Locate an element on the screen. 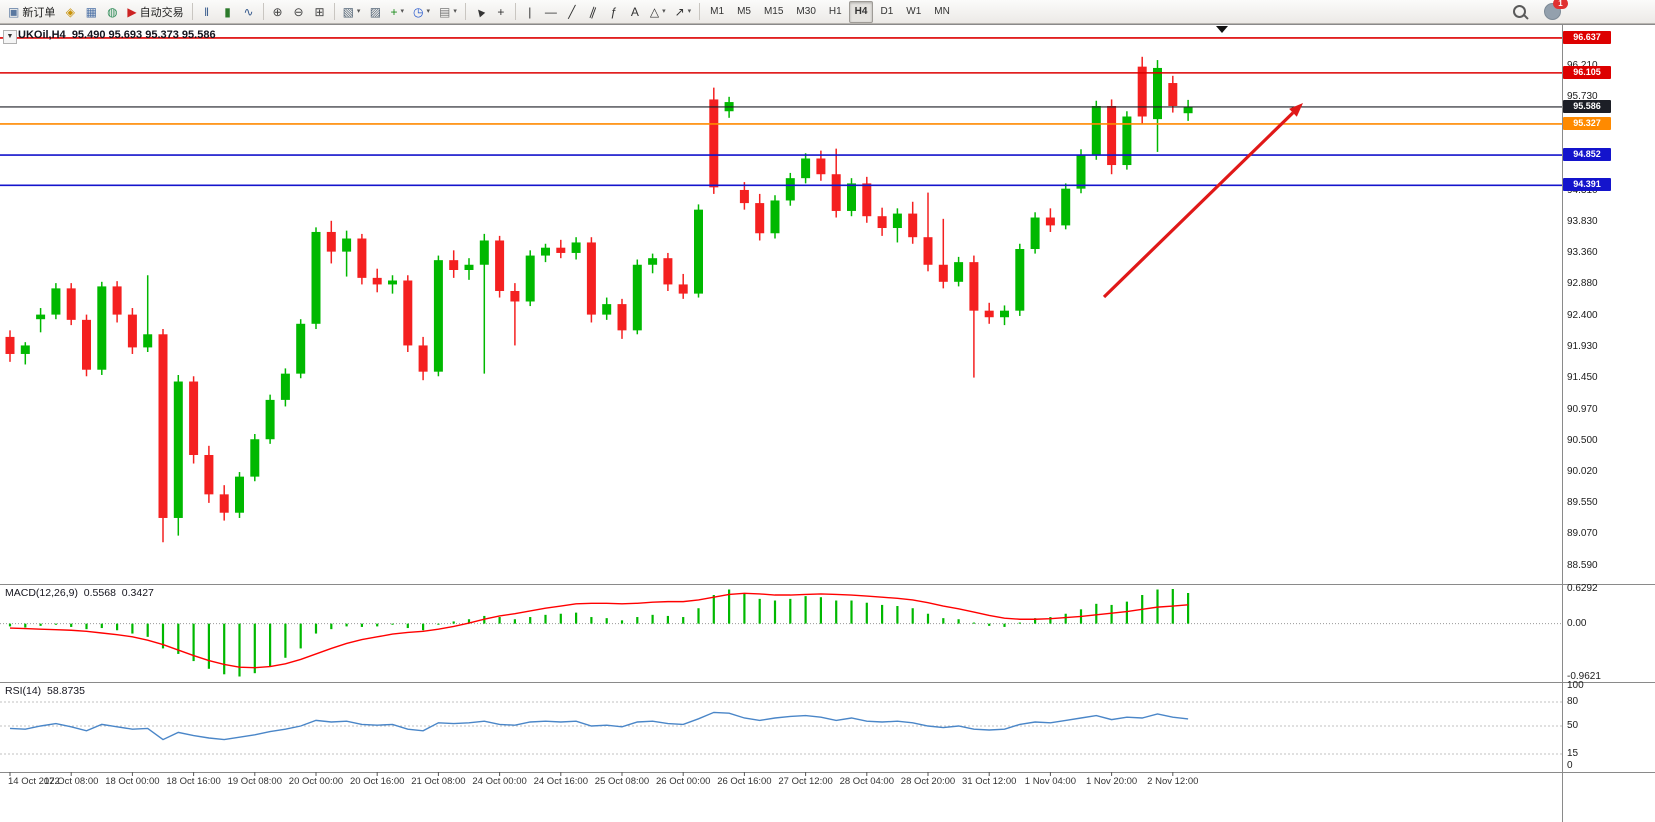  data-window-button: ▦ is located at coordinates (91, 12).